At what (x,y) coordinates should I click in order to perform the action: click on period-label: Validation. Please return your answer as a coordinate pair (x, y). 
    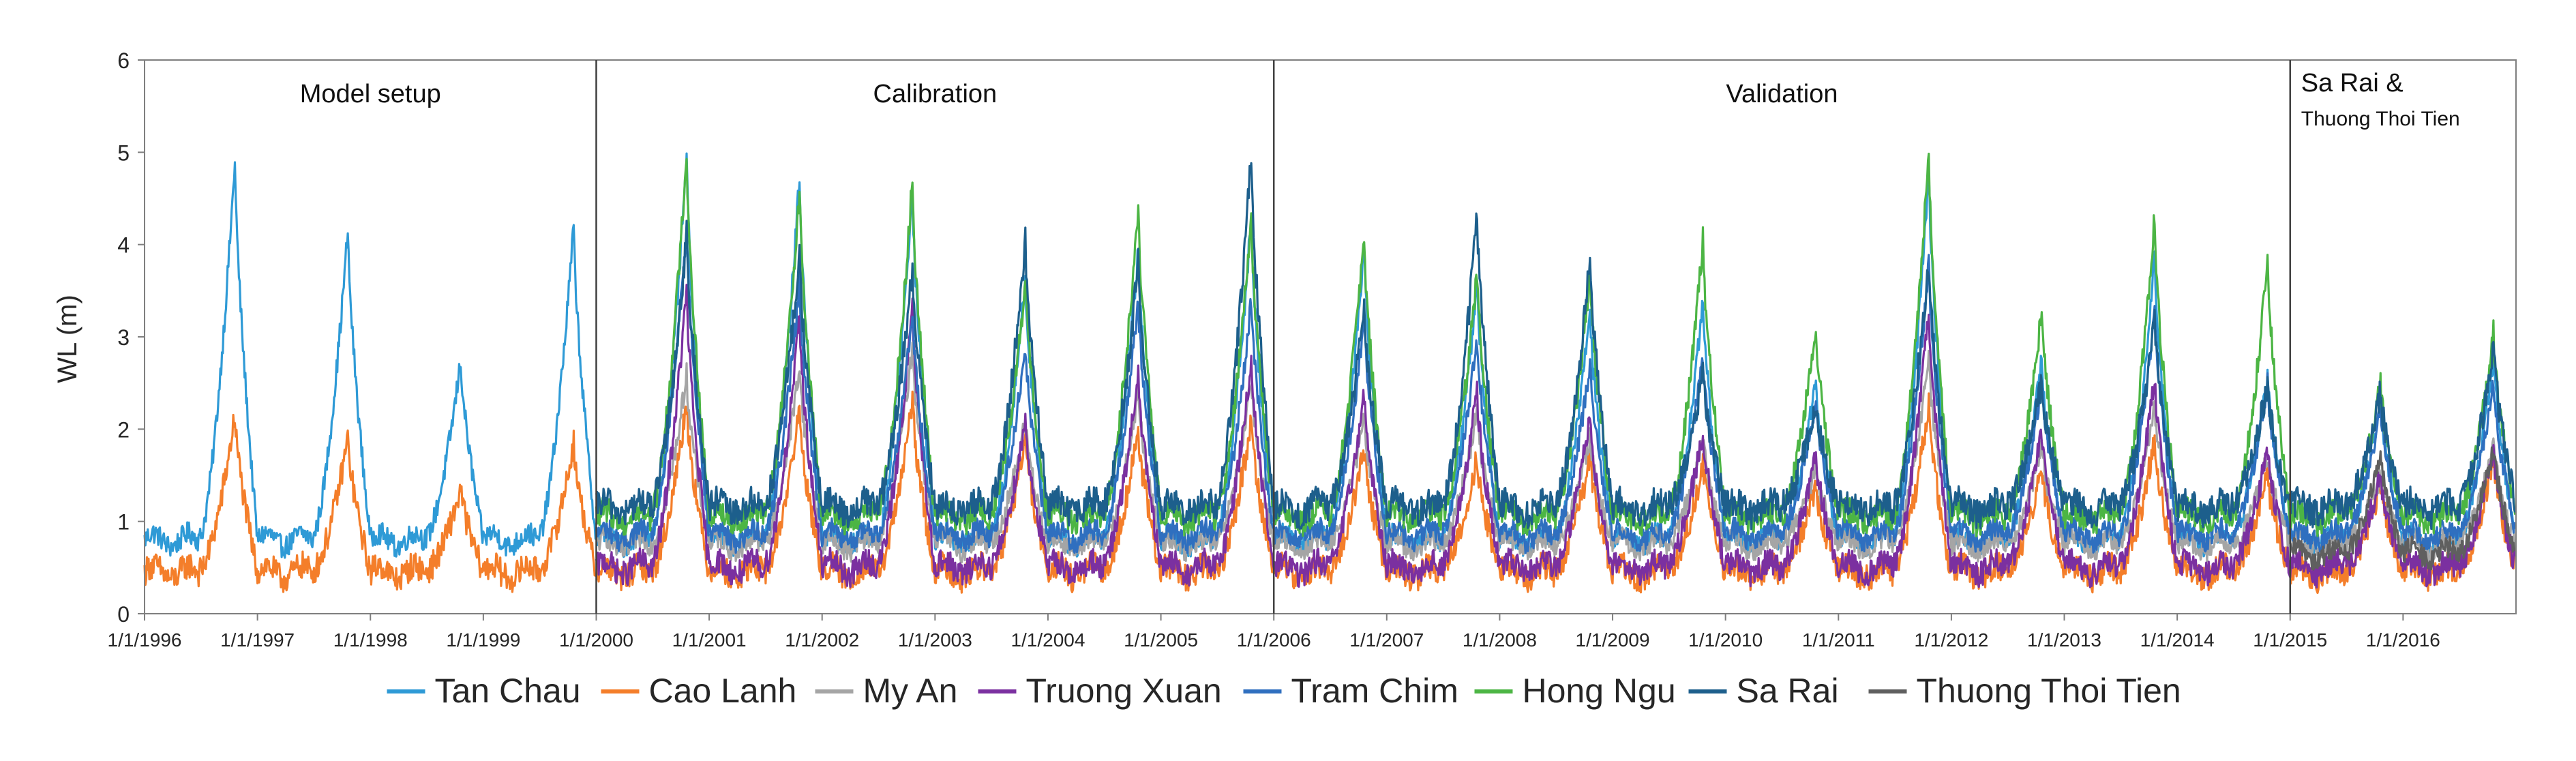
    Looking at the image, I should click on (1782, 94).